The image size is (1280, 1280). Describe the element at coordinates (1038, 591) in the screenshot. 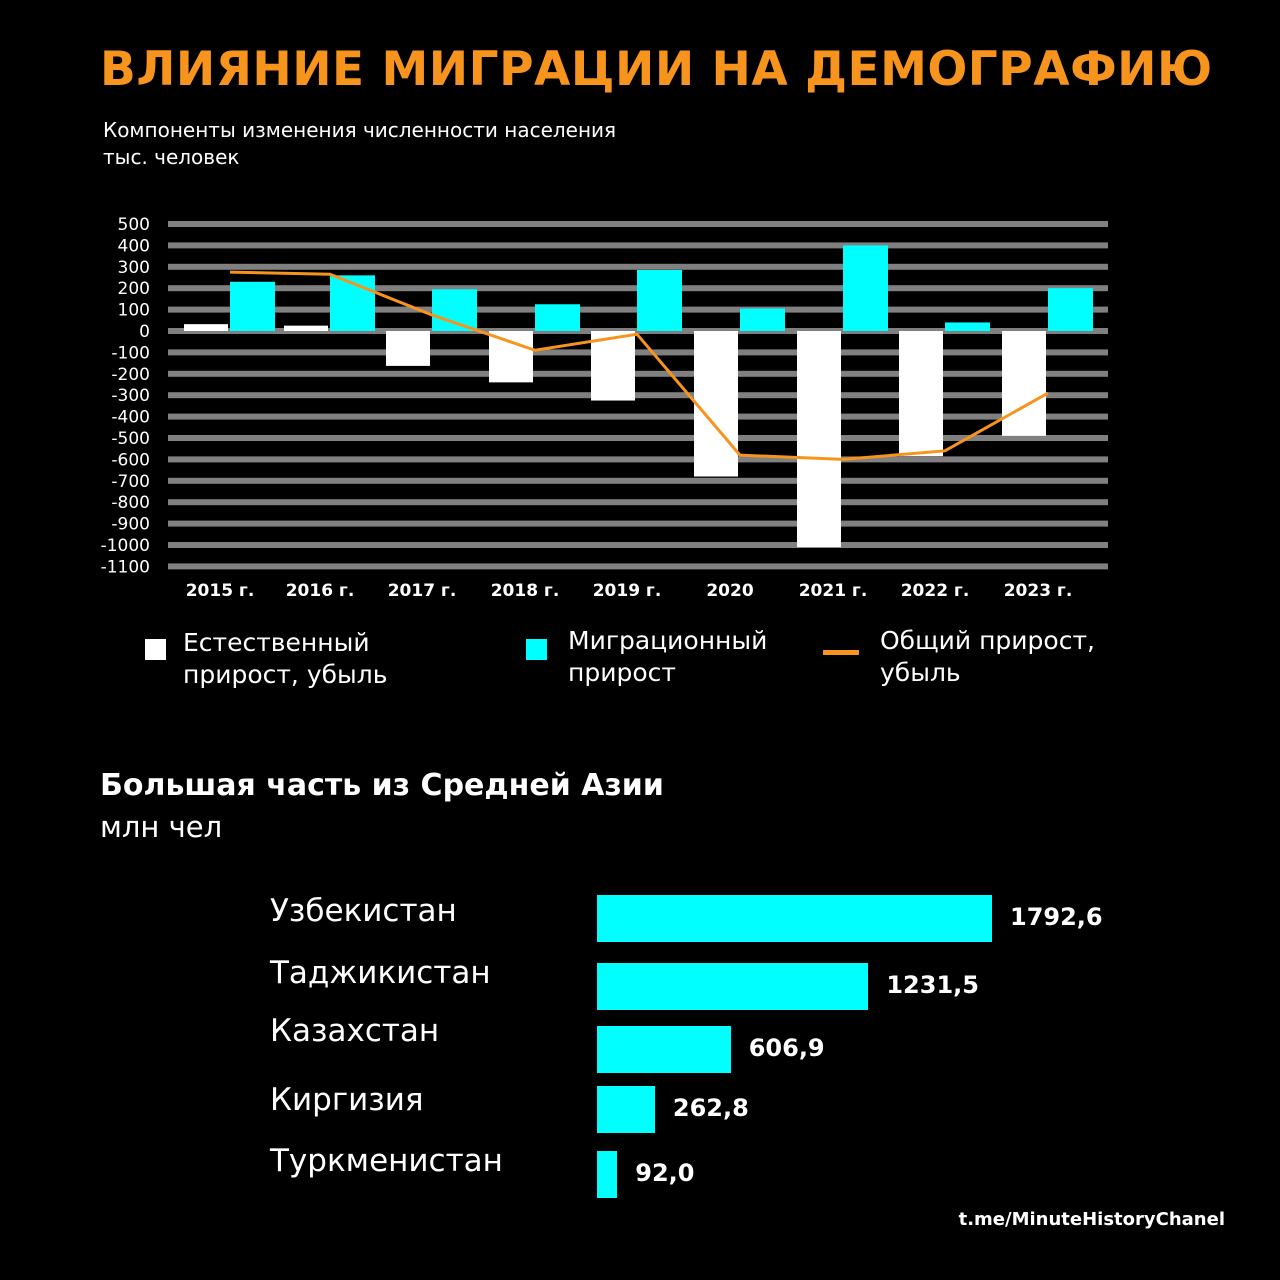

I see `x-tick-label: 2023 г.` at that location.